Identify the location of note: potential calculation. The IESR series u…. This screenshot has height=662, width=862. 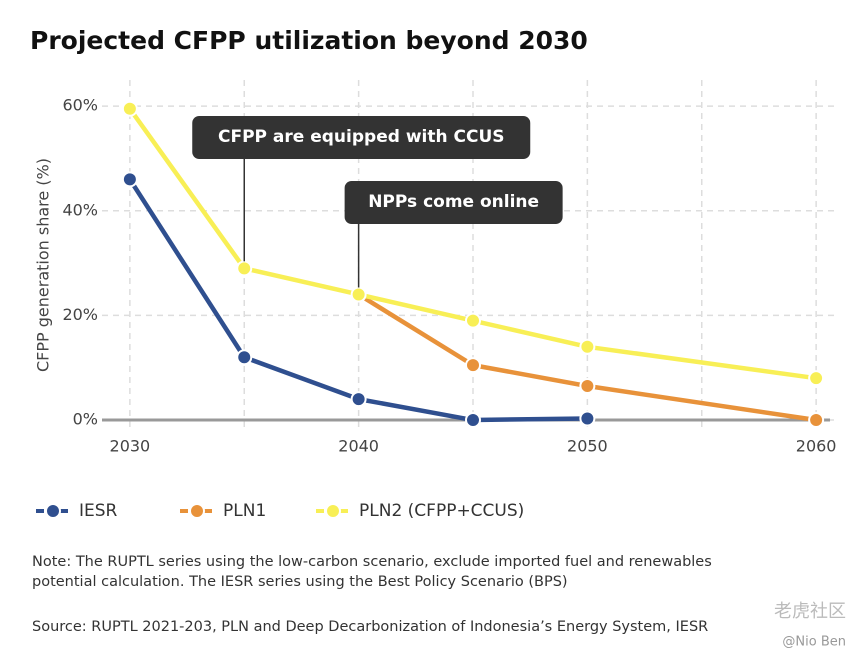
(300, 582).